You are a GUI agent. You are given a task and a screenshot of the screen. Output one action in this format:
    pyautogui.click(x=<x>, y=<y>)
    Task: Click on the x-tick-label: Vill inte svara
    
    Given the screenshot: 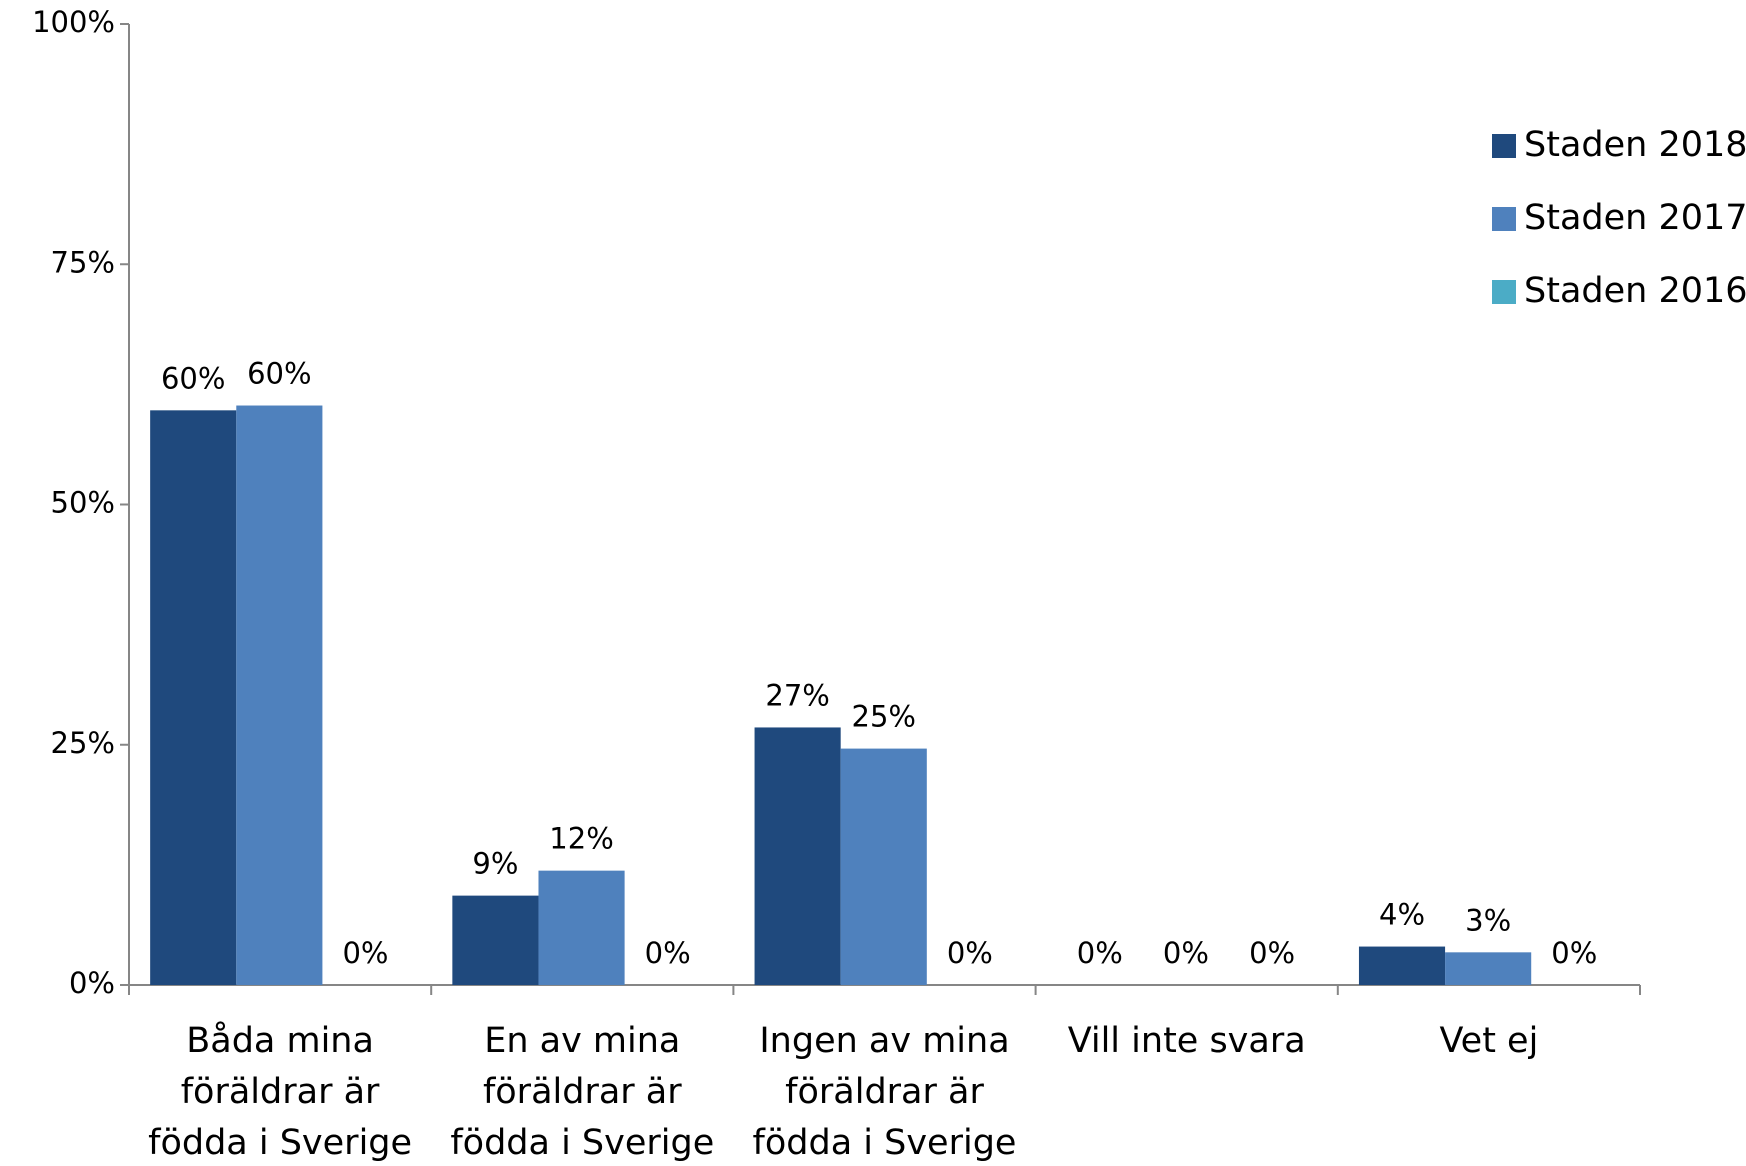 What is the action you would take?
    pyautogui.click(x=1187, y=1041)
    